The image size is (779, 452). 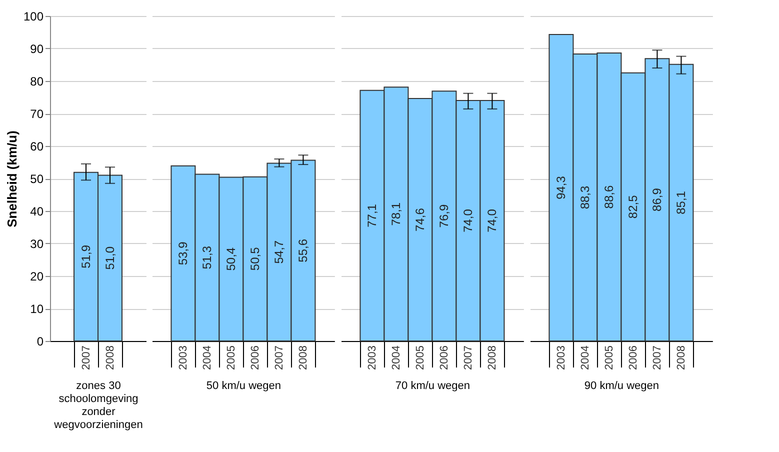 I want to click on data-label: 50,4, so click(x=231, y=259).